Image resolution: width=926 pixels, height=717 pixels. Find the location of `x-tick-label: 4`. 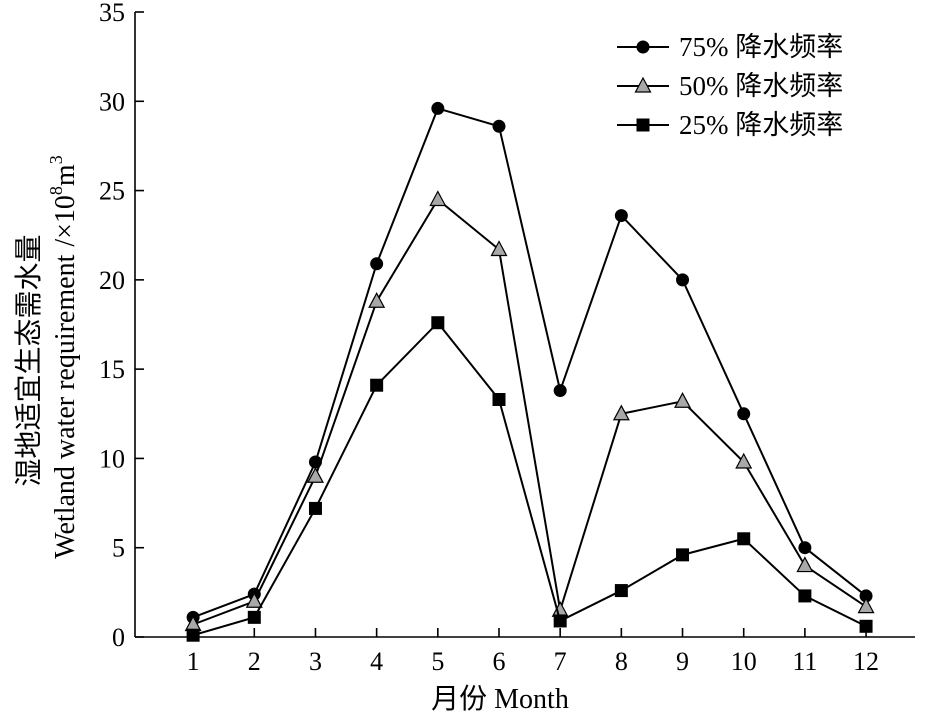

x-tick-label: 4 is located at coordinates (376, 661).